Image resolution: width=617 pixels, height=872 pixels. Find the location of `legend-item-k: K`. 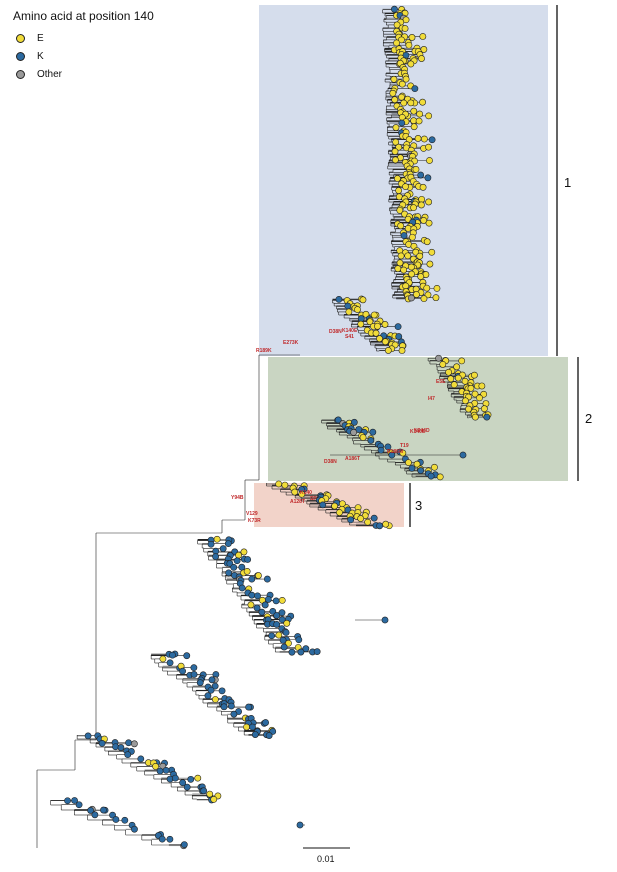

legend-item-k: K is located at coordinates (30, 56).